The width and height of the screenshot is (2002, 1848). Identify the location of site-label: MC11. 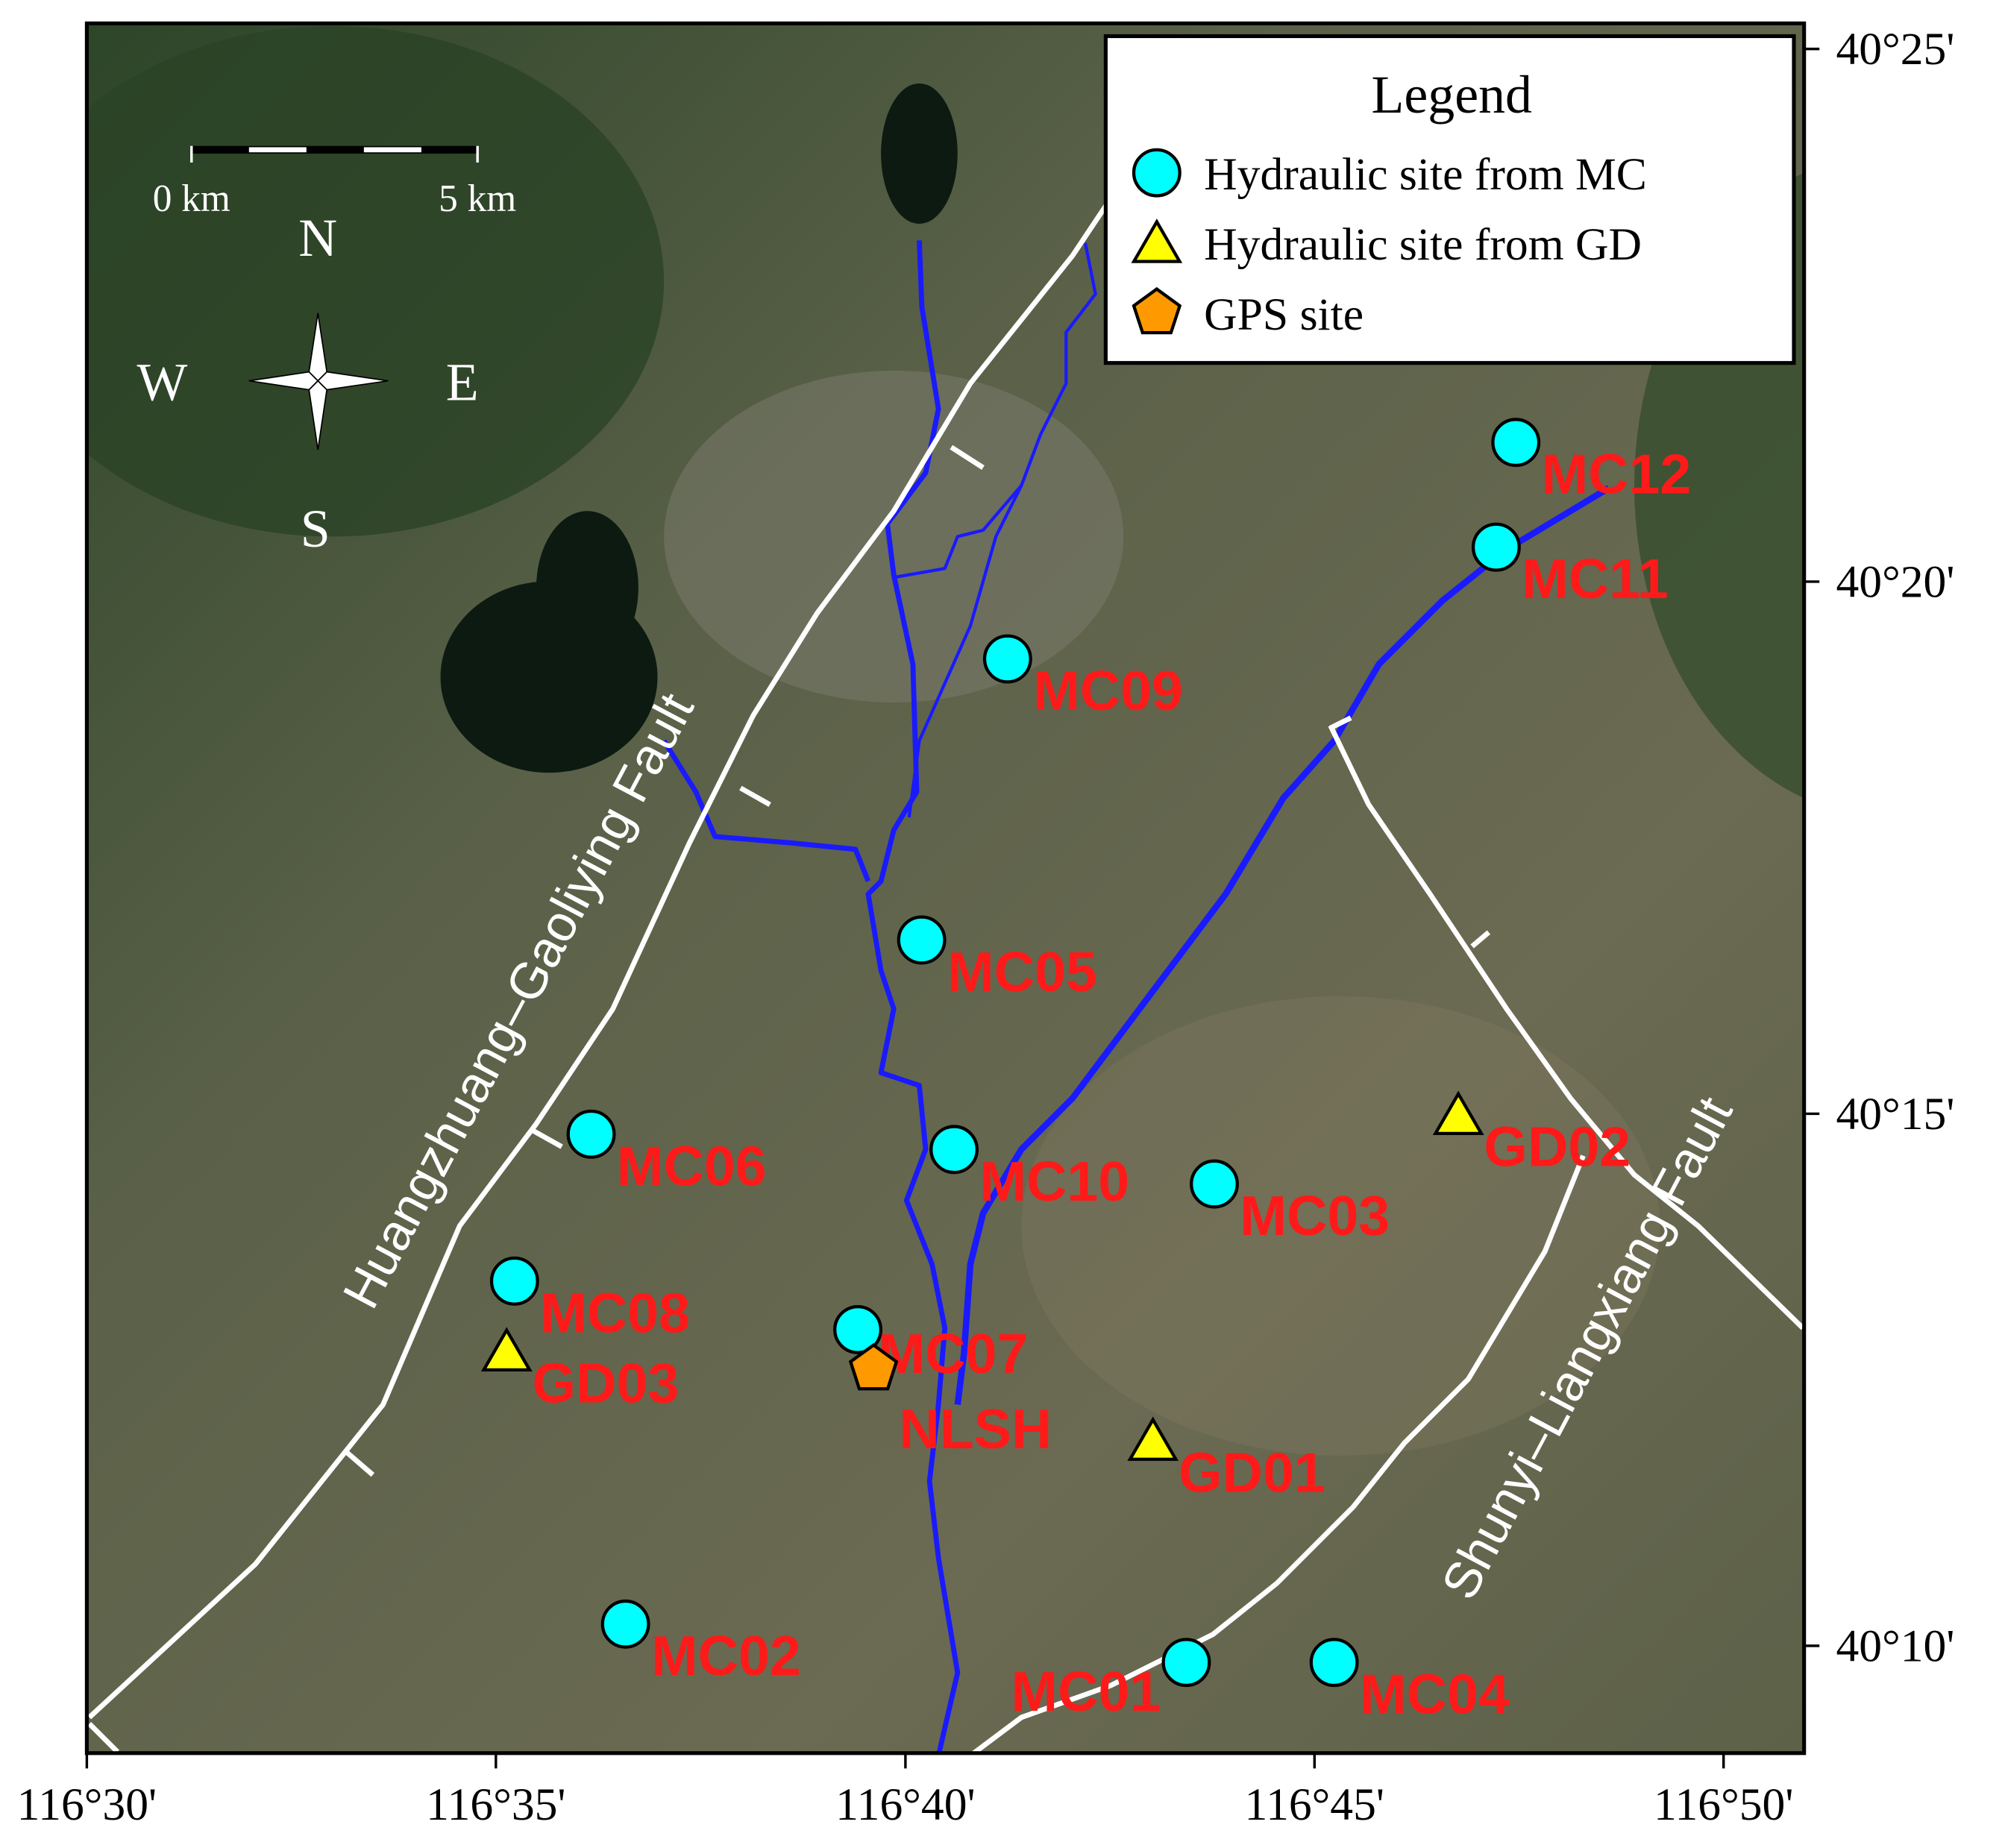
(1595, 578).